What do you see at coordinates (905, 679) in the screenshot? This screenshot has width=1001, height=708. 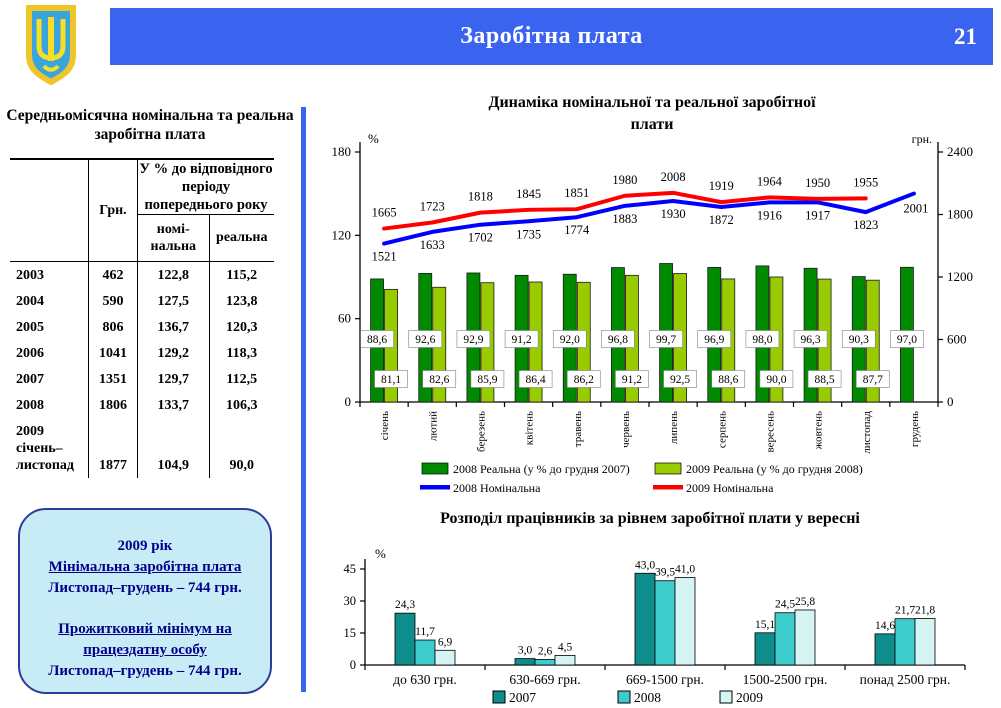 I see `category-label: понад 2500 грн.` at bounding box center [905, 679].